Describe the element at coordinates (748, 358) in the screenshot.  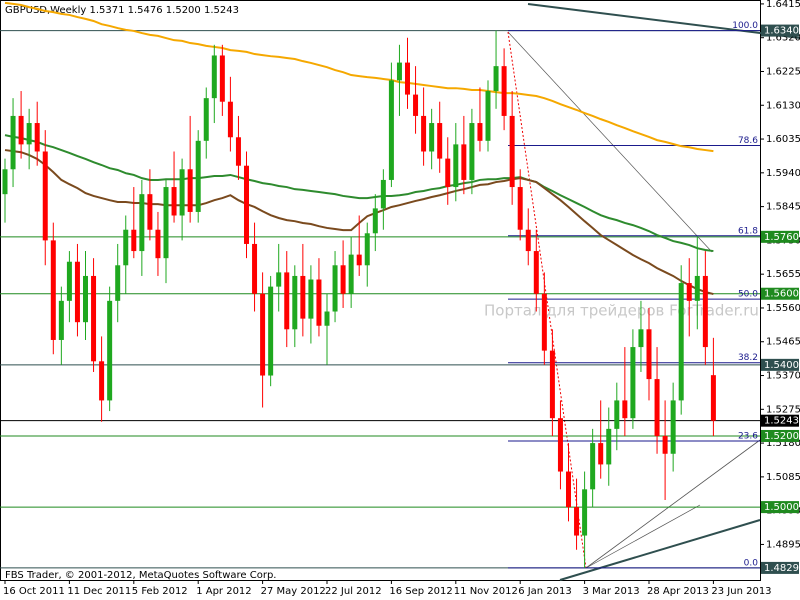
I see `fib-label: 38.2` at that location.